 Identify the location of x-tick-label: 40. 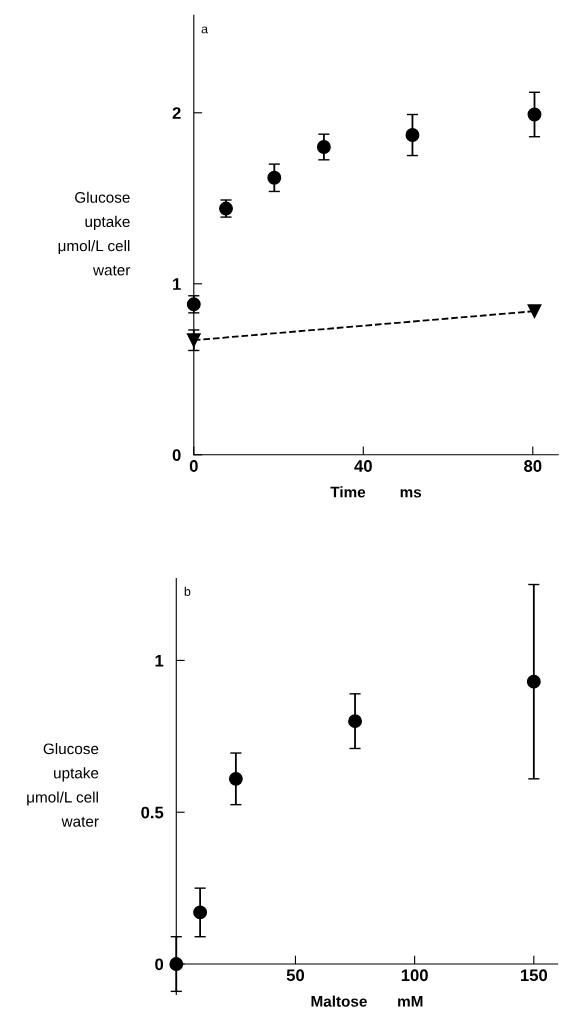
(363, 466).